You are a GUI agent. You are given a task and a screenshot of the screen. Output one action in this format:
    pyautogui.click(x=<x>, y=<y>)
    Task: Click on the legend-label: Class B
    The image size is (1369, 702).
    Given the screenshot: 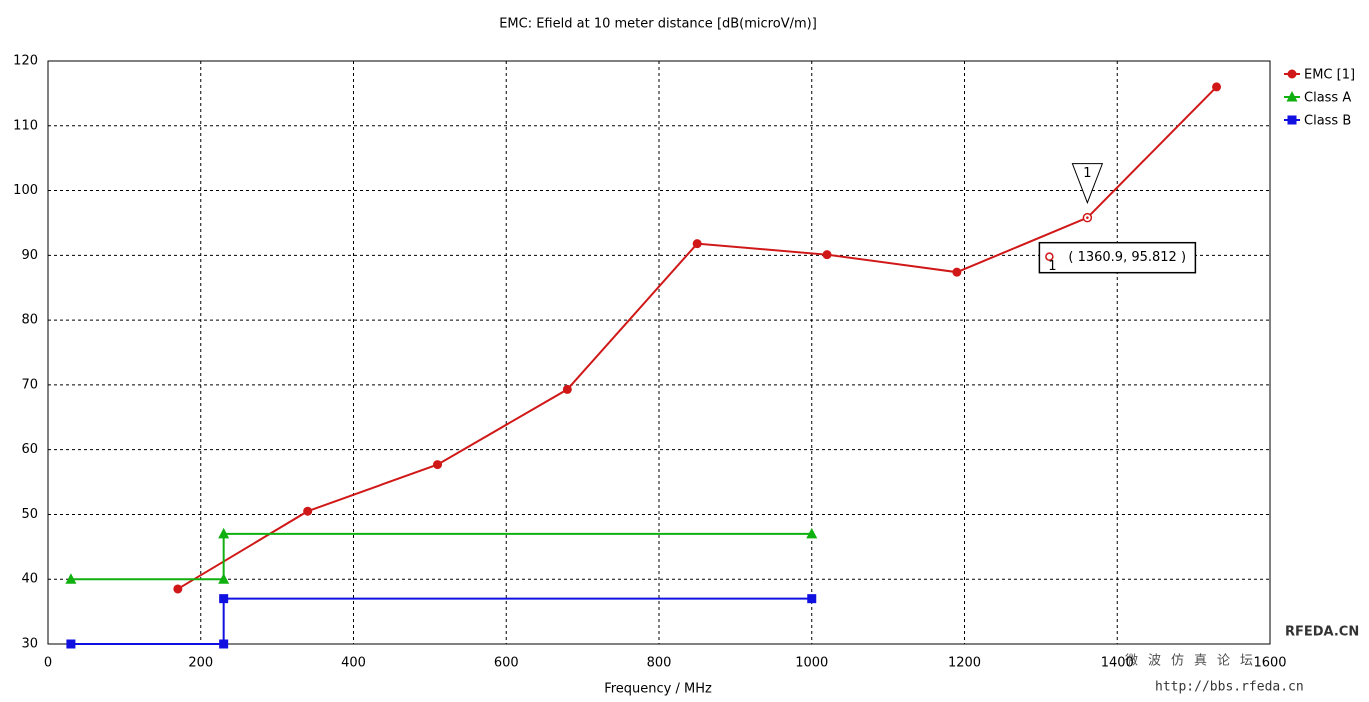 What is the action you would take?
    pyautogui.click(x=1327, y=121)
    